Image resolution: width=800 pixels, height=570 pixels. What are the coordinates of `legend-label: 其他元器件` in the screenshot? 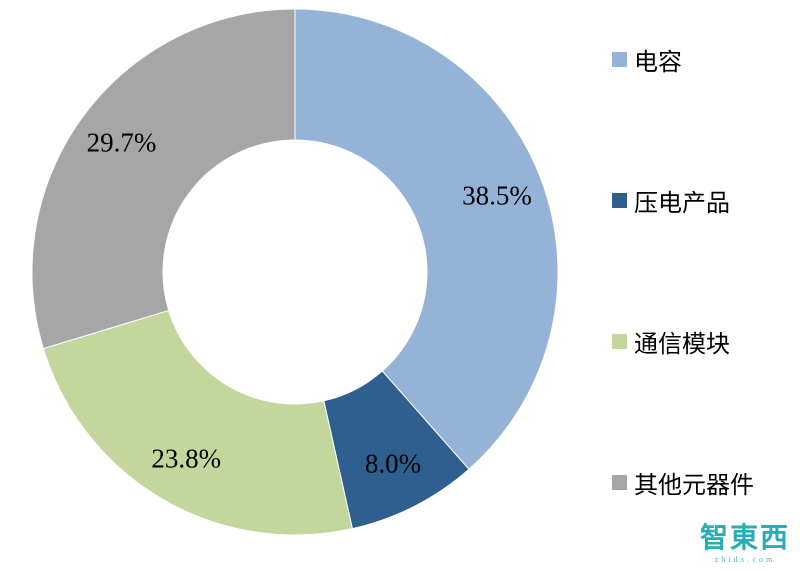 It's located at (694, 486).